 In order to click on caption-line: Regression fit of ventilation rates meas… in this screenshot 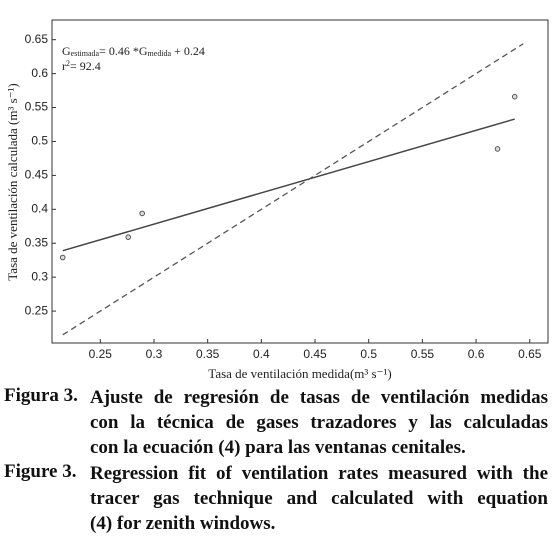, I will do `click(319, 473)`.